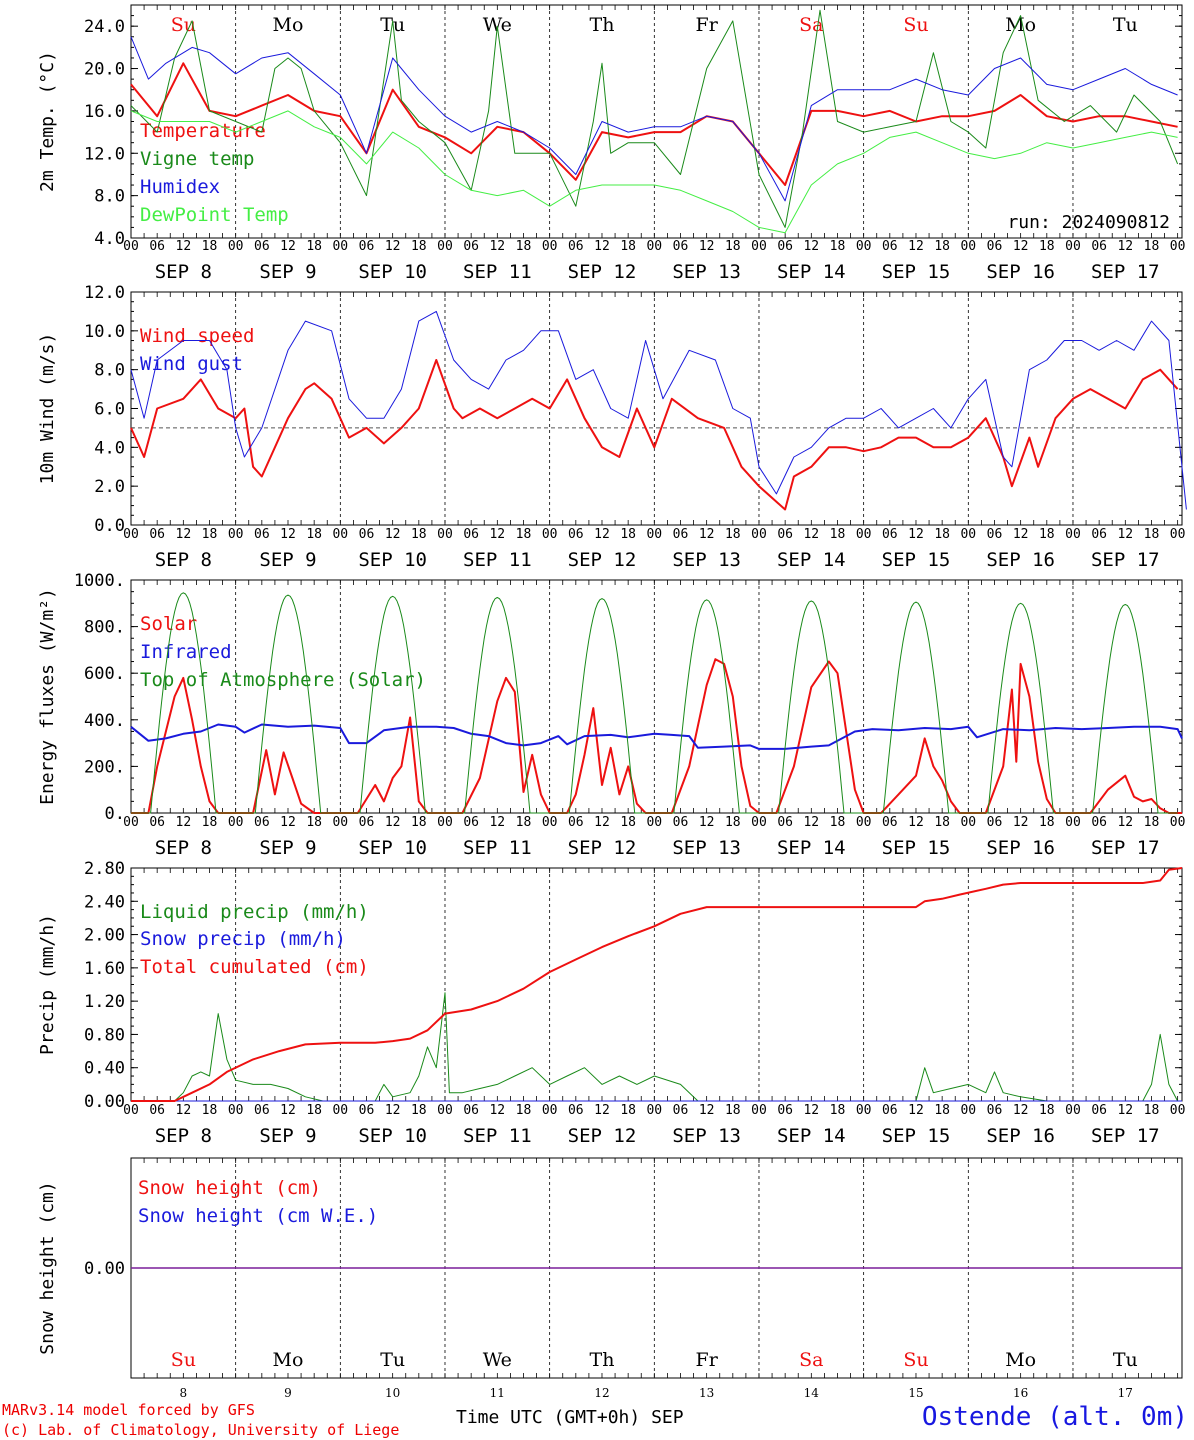 This screenshot has height=1440, width=1194. What do you see at coordinates (104, 1035) in the screenshot?
I see `y-tick-label: 0.80` at bounding box center [104, 1035].